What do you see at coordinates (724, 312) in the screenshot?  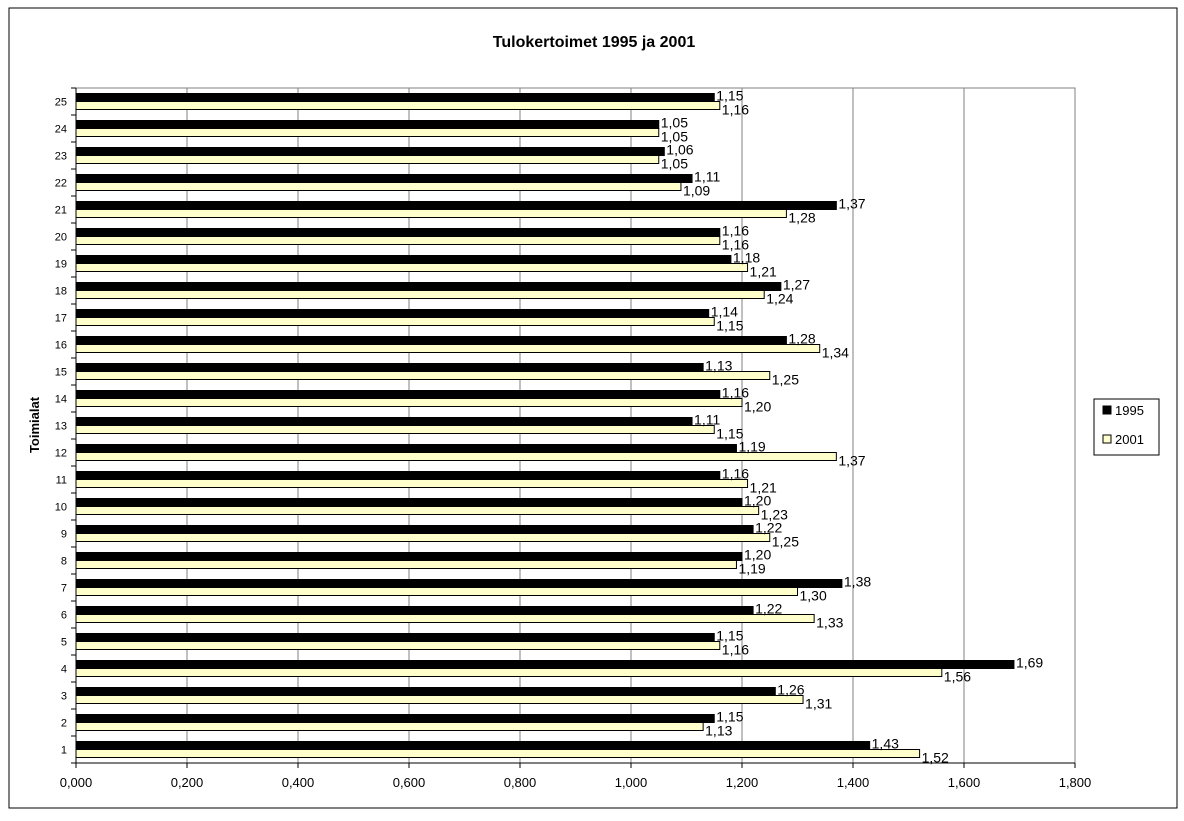 I see `data-label-1995: 1,14` at bounding box center [724, 312].